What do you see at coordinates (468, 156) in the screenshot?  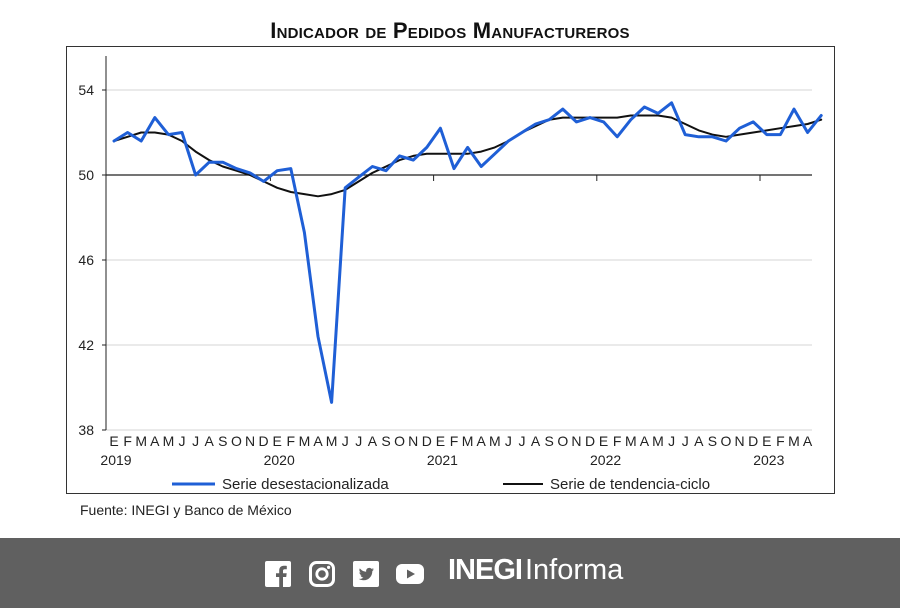 I see `series-tendencia-ciclo` at bounding box center [468, 156].